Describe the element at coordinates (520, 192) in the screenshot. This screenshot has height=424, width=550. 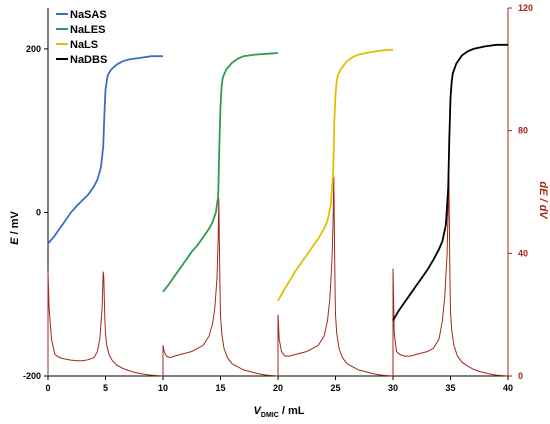
I see `right-y-axis: 0 40 80 120` at that location.